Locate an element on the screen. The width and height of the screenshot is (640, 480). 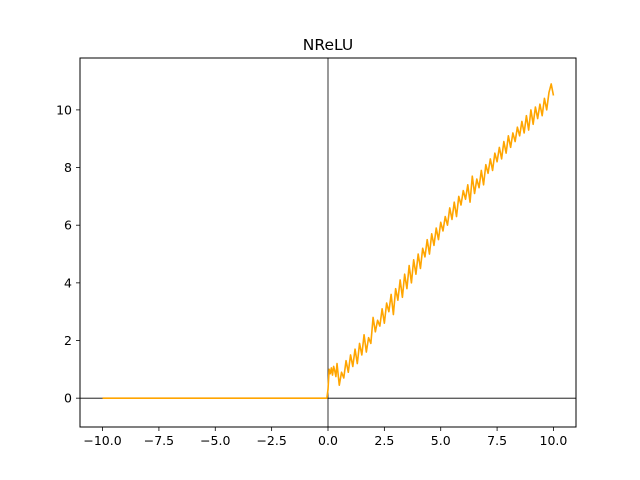
y-tick-label: 0 is located at coordinates (68, 398).